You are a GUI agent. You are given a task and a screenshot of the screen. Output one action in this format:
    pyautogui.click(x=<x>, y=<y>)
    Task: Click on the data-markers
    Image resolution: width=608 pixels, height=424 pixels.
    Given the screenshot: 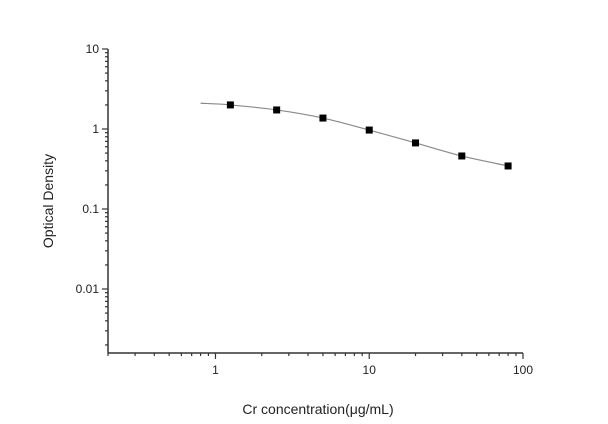 What is the action you would take?
    pyautogui.click(x=369, y=135)
    